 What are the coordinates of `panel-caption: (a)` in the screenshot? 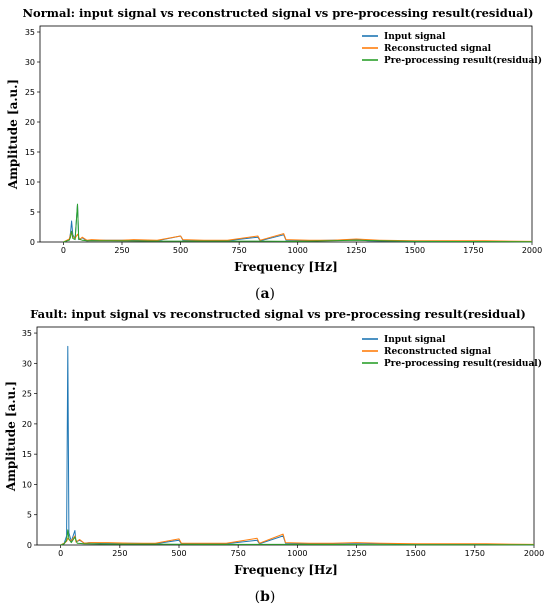 It's located at (265, 294).